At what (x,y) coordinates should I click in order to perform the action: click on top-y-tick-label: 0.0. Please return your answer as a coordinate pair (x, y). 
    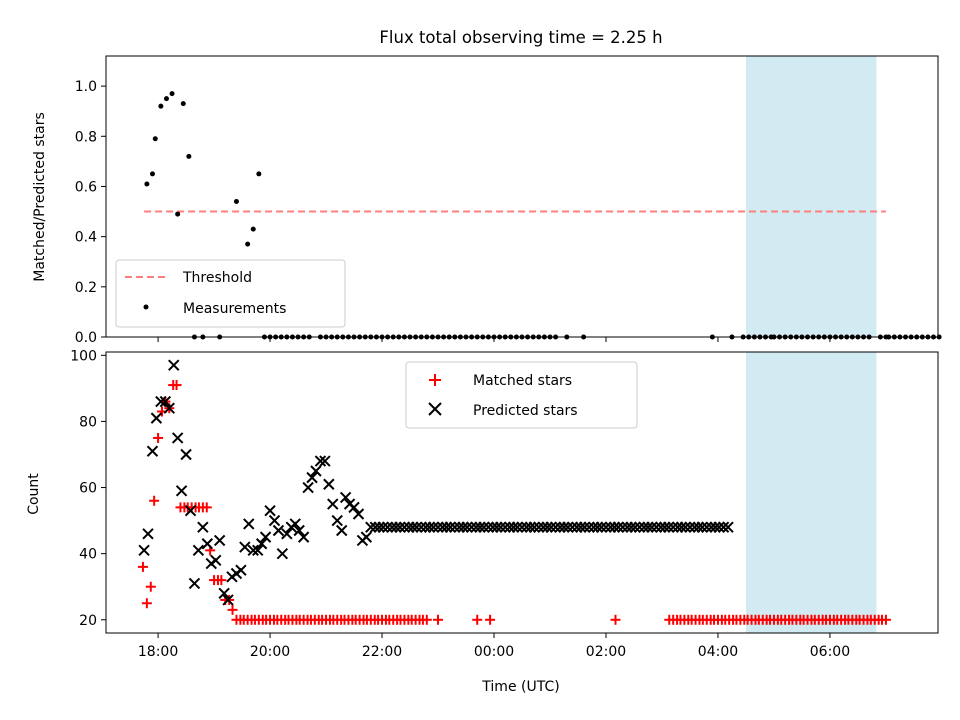
    Looking at the image, I should click on (86, 338).